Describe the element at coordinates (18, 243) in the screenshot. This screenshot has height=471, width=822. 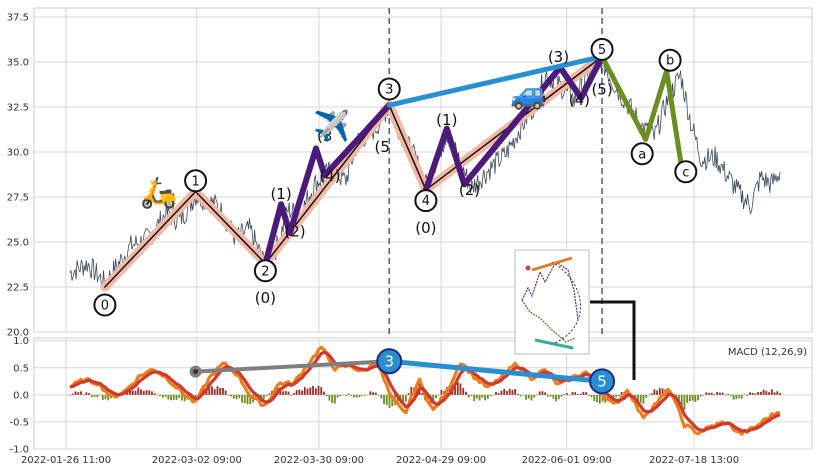
I see `price-ytick-label: 25.0` at that location.